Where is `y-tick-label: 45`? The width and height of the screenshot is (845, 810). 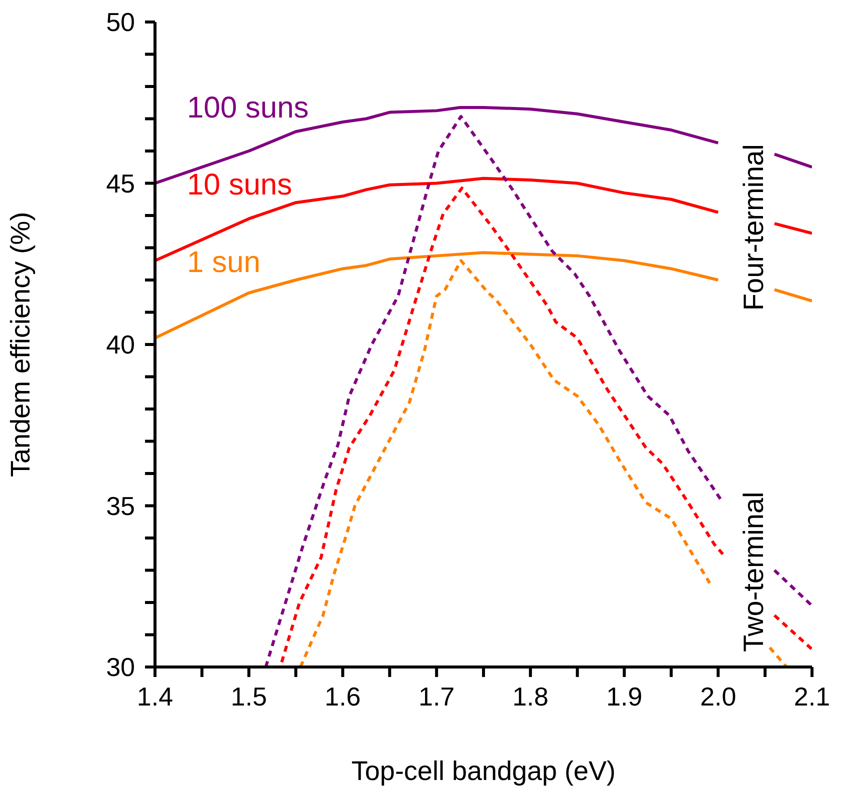
y-tick-label: 45 is located at coordinates (120, 183).